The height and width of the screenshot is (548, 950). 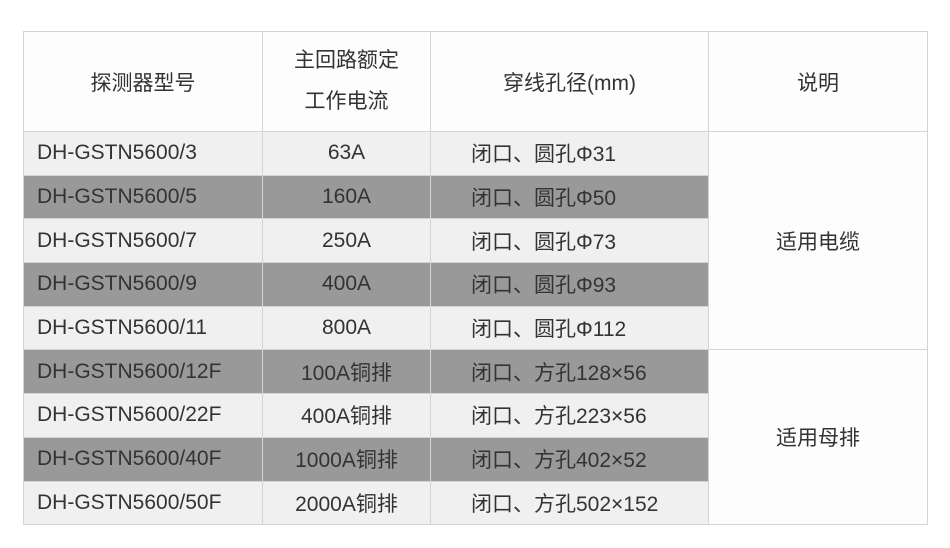 What do you see at coordinates (143, 153) in the screenshot?
I see `model-cell: DH-GSTN5600/3` at bounding box center [143, 153].